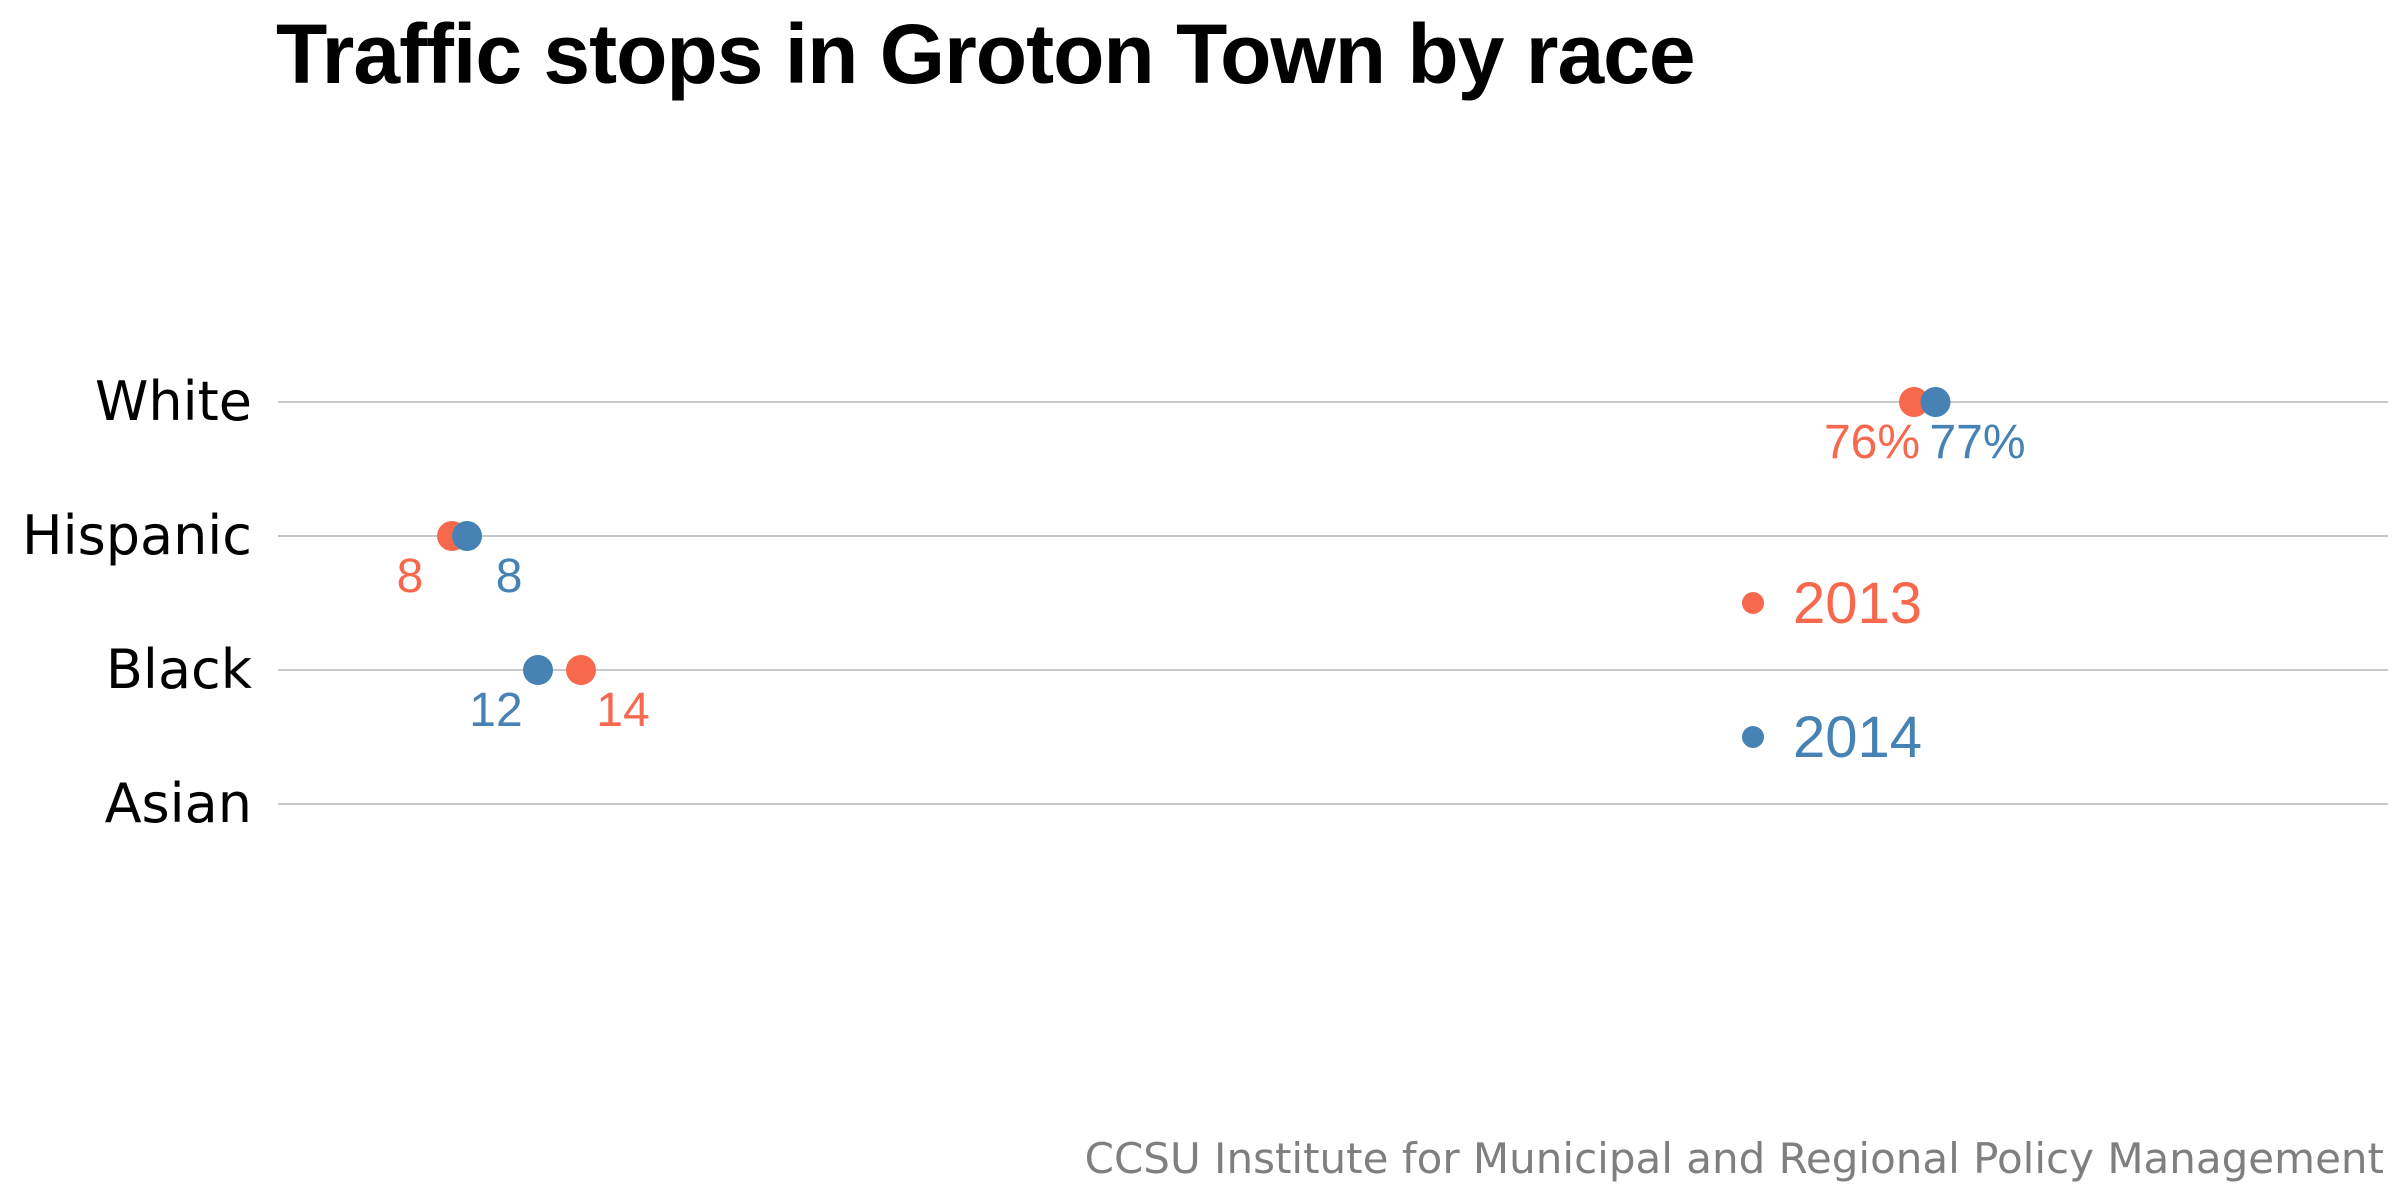  I want to click on value-label-2014-white: 77%, so click(1977, 442).